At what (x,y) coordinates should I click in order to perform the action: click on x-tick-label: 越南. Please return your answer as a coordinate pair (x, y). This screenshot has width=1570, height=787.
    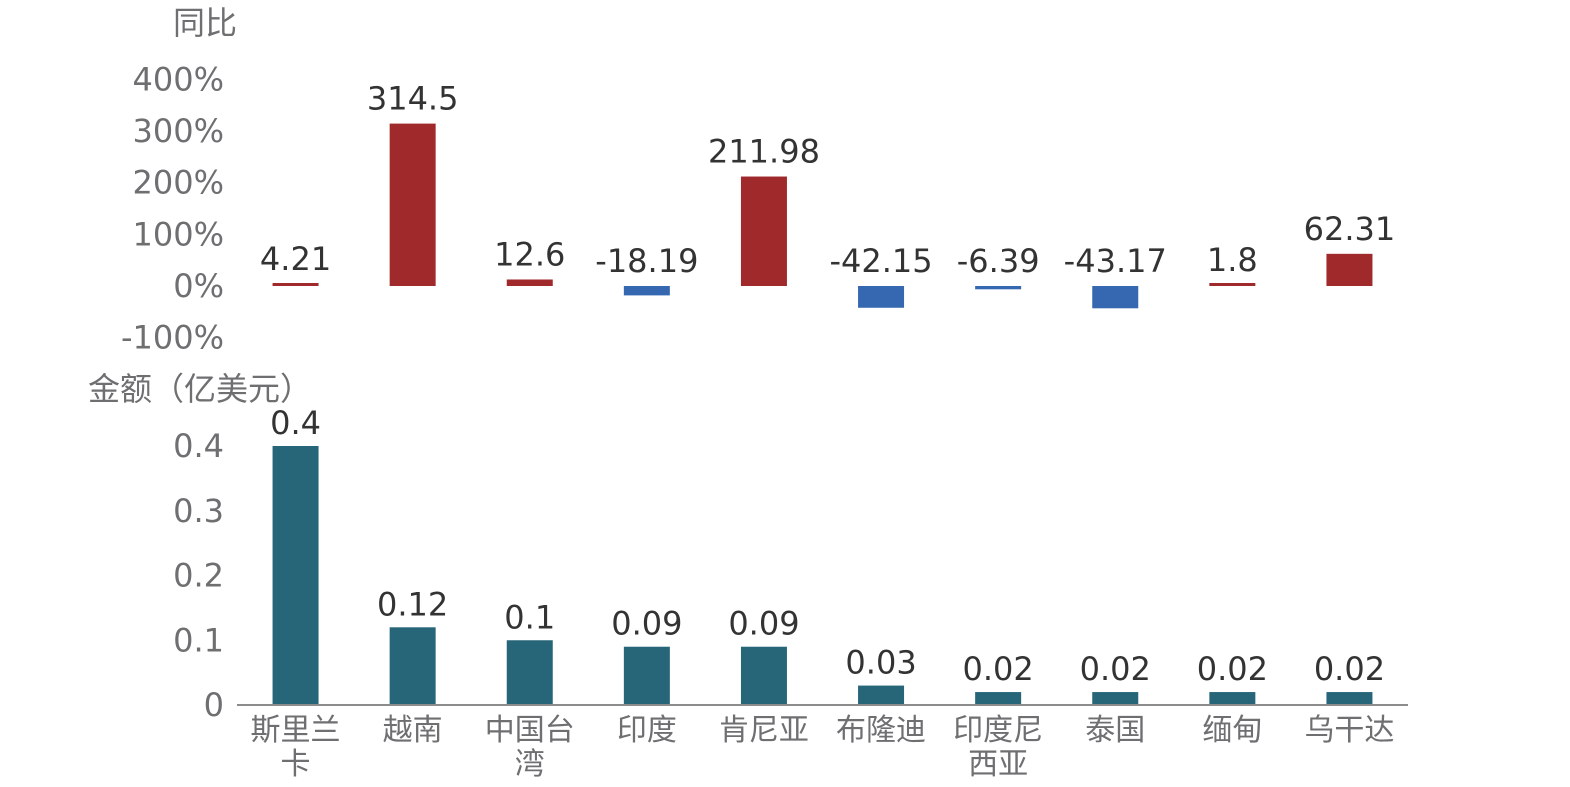
    Looking at the image, I should click on (413, 730).